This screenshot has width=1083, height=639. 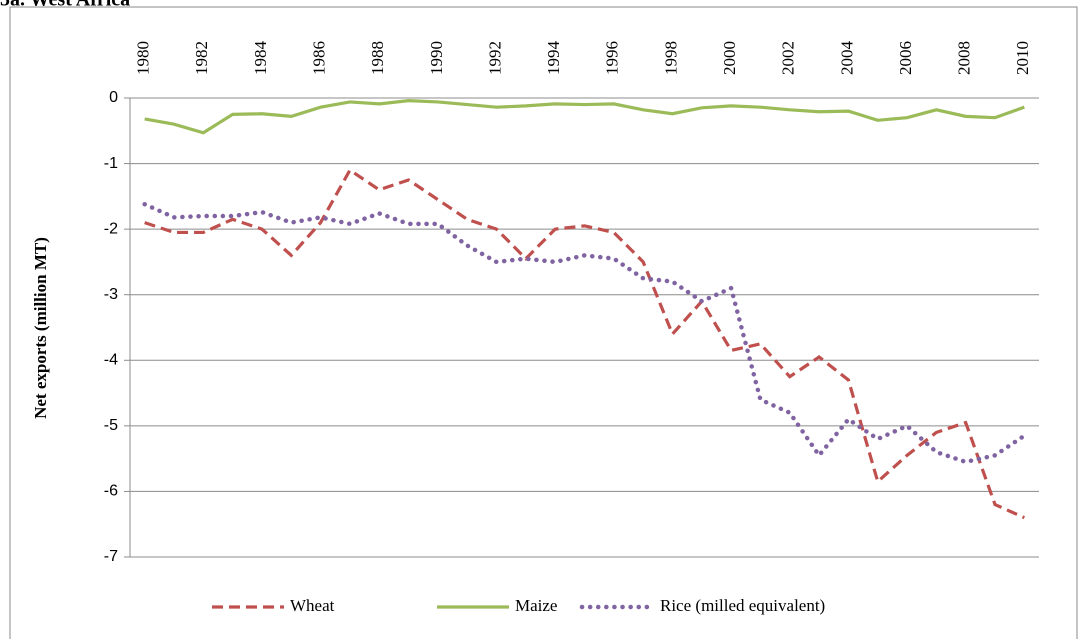 What do you see at coordinates (111, 228) in the screenshot?
I see `y-tick-label: -2` at bounding box center [111, 228].